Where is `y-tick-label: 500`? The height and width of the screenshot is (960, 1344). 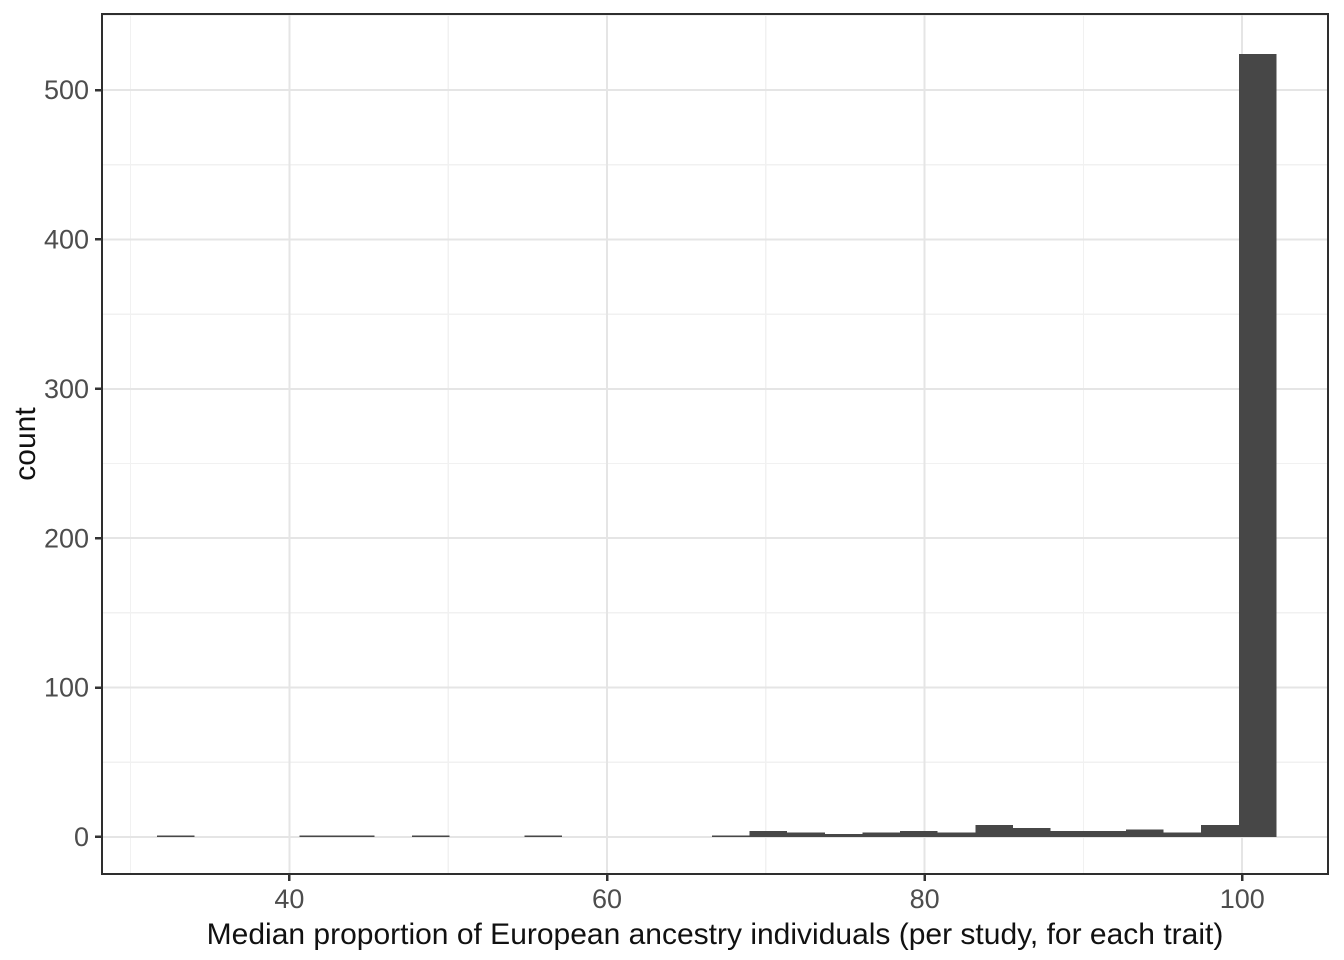 y-tick-label: 500 is located at coordinates (66, 90).